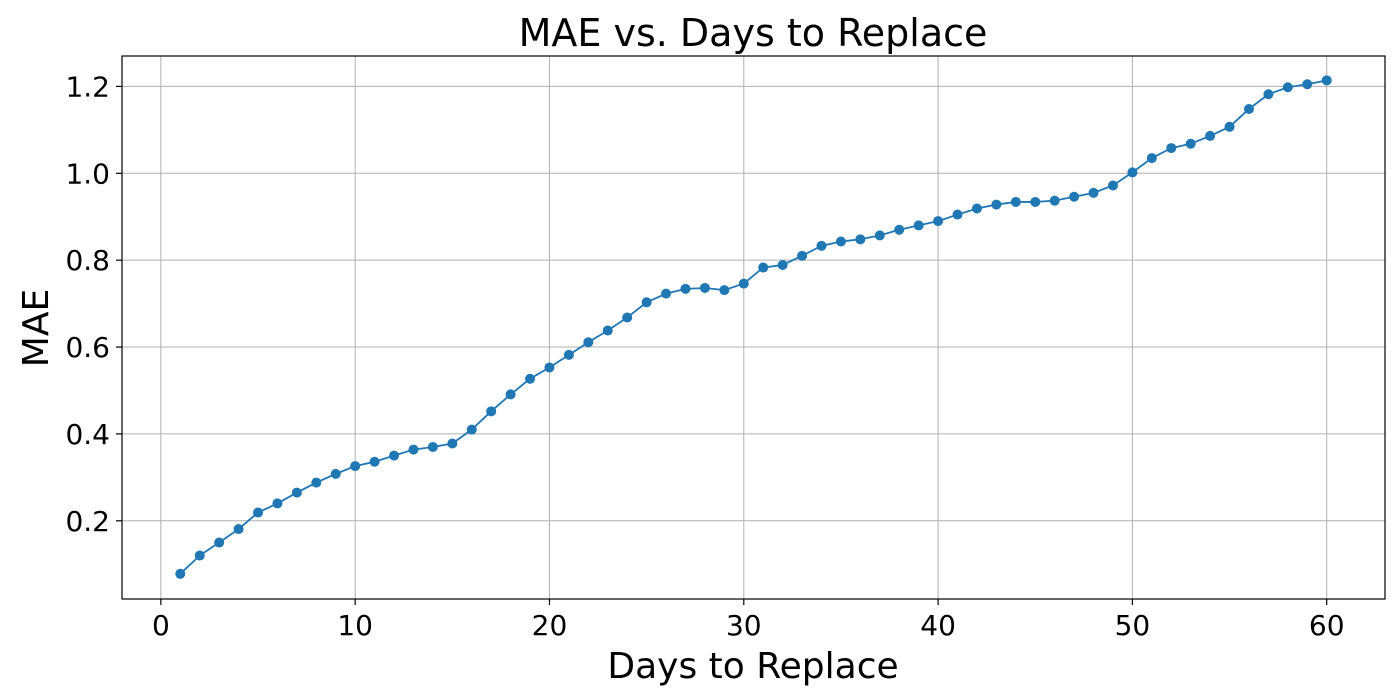  Describe the element at coordinates (752, 666) in the screenshot. I see `x-axis-label: Days to Replace` at that location.